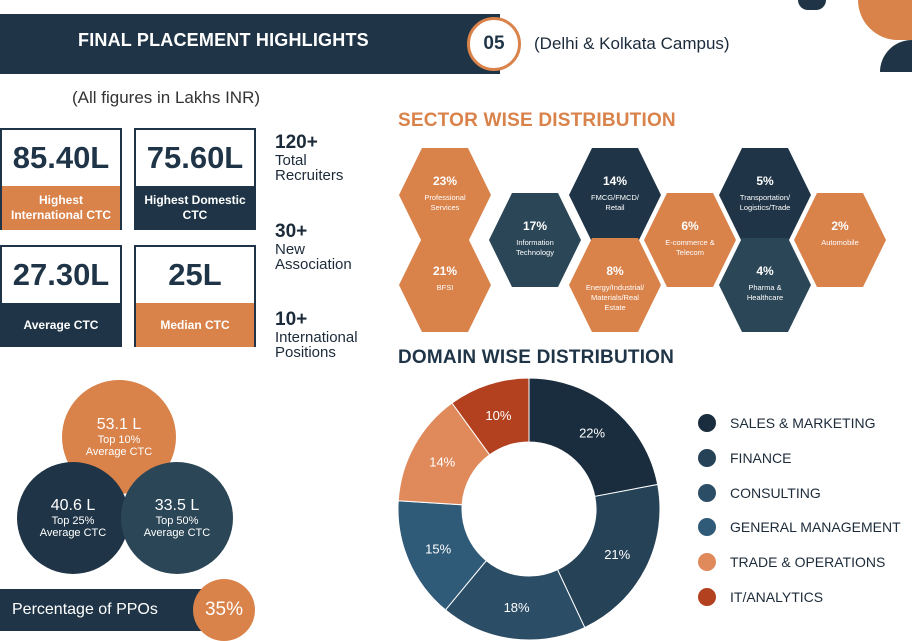  What do you see at coordinates (85, 609) in the screenshot?
I see `ppo-label: Percentage of PPOs` at bounding box center [85, 609].